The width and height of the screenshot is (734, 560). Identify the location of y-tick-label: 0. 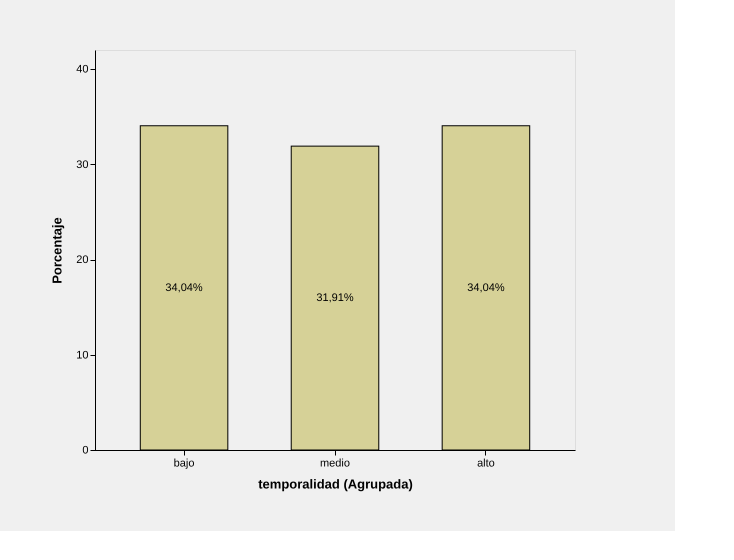
(85, 450).